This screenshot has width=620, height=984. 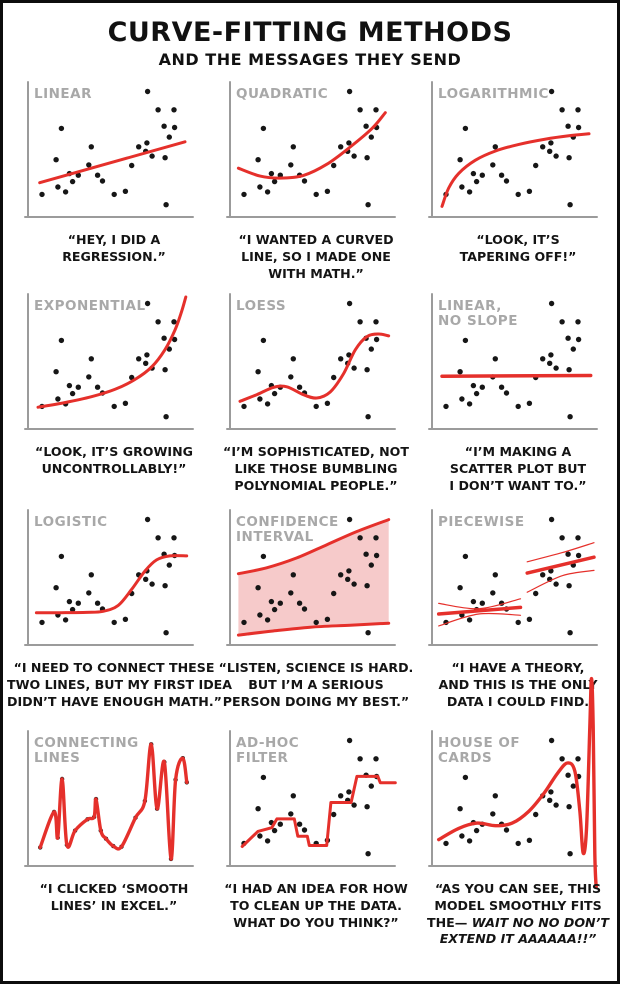 What do you see at coordinates (316, 922) in the screenshot?
I see `caption-line: WHAT DO YOU THINK?”` at bounding box center [316, 922].